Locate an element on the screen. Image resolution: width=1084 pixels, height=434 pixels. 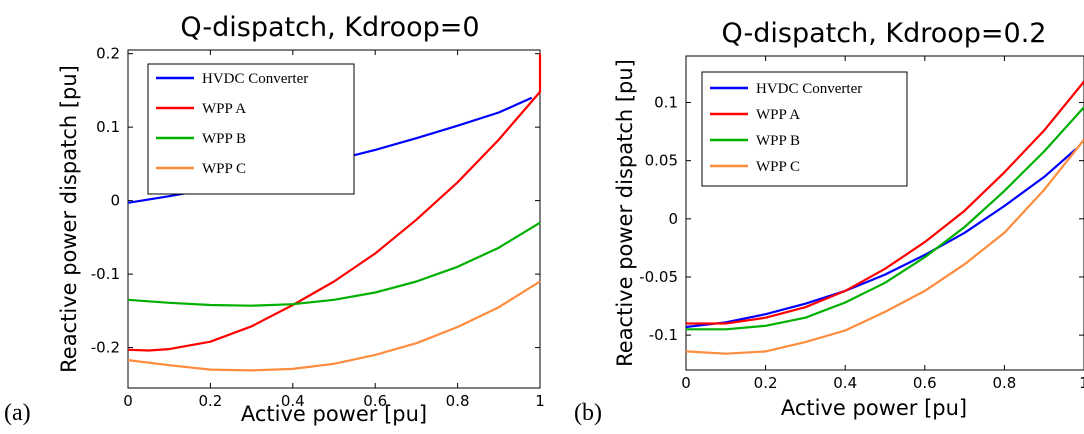
chart-a-legend-label-hvdc-converter: HVDC Converter is located at coordinates (255, 79).